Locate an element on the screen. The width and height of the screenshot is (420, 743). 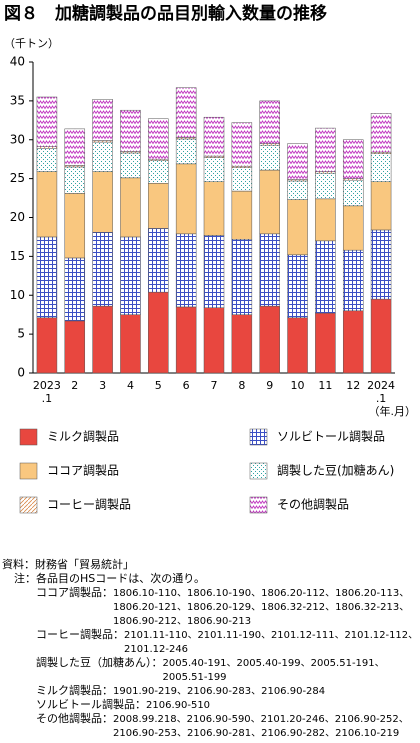
y-tick-label: 10 is located at coordinates (17, 295).